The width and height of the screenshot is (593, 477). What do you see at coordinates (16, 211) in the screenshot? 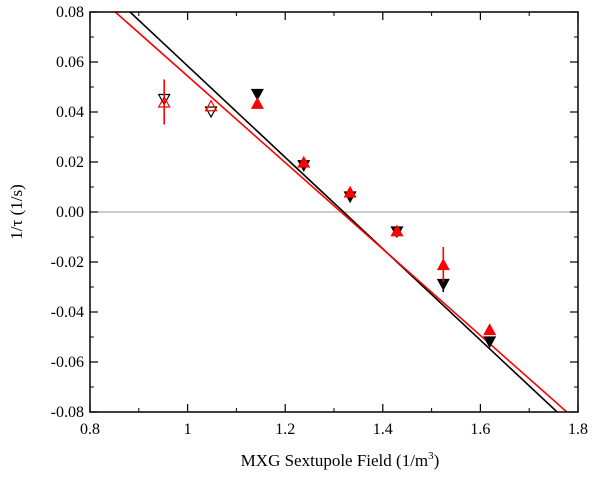
I see `y-axis-title: 1/τ (1/s)` at bounding box center [16, 211].